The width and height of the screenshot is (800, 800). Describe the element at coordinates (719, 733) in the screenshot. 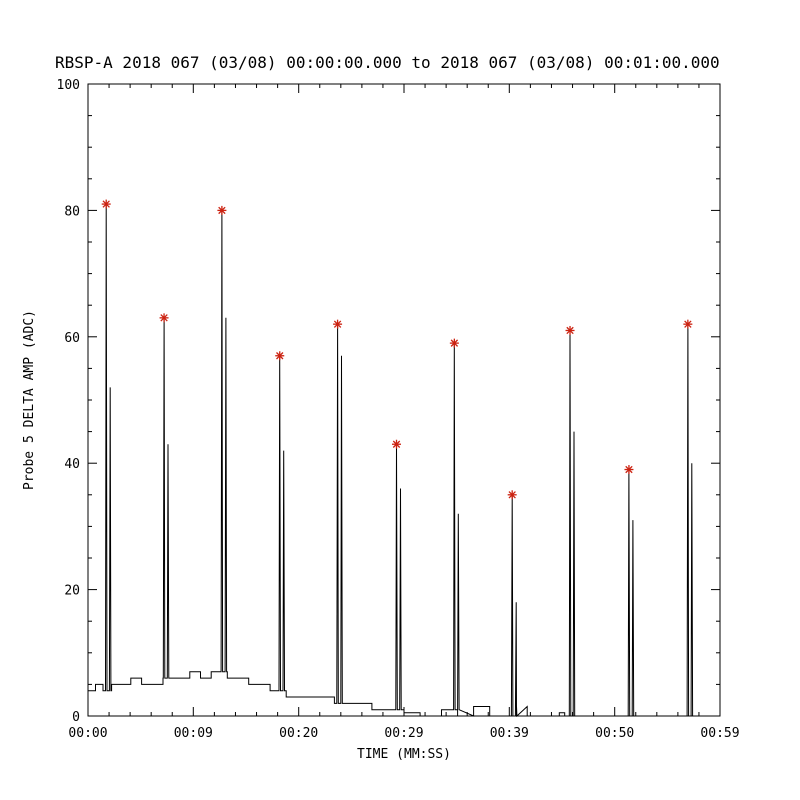

I see `x-tick-label: 00:59` at that location.